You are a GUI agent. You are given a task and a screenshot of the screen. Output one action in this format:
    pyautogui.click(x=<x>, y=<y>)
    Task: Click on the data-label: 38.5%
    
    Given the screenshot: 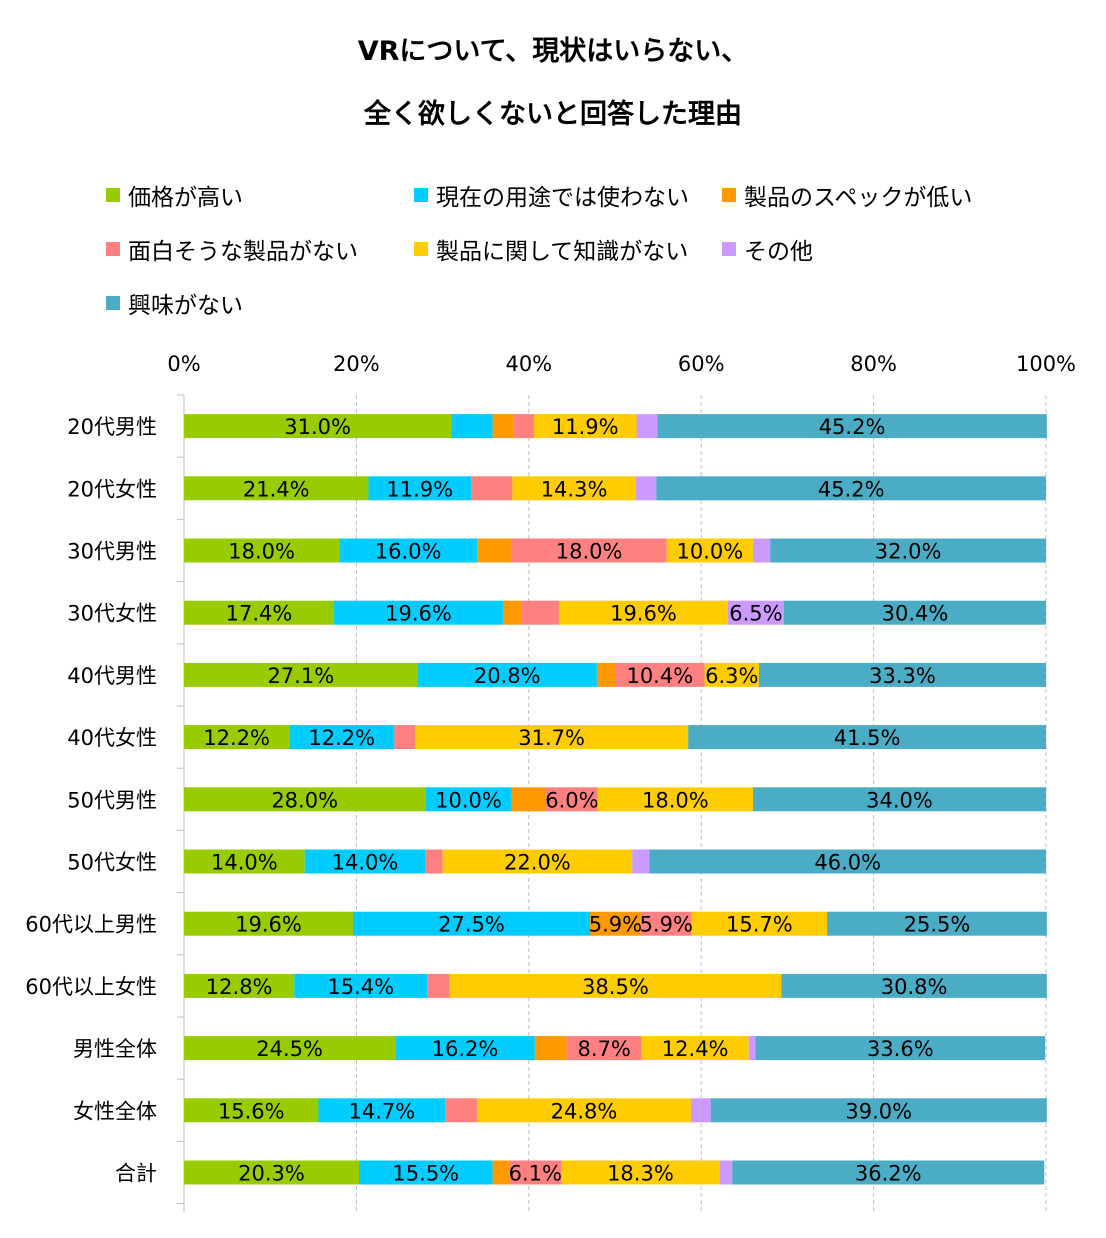 What is the action you would take?
    pyautogui.click(x=615, y=987)
    